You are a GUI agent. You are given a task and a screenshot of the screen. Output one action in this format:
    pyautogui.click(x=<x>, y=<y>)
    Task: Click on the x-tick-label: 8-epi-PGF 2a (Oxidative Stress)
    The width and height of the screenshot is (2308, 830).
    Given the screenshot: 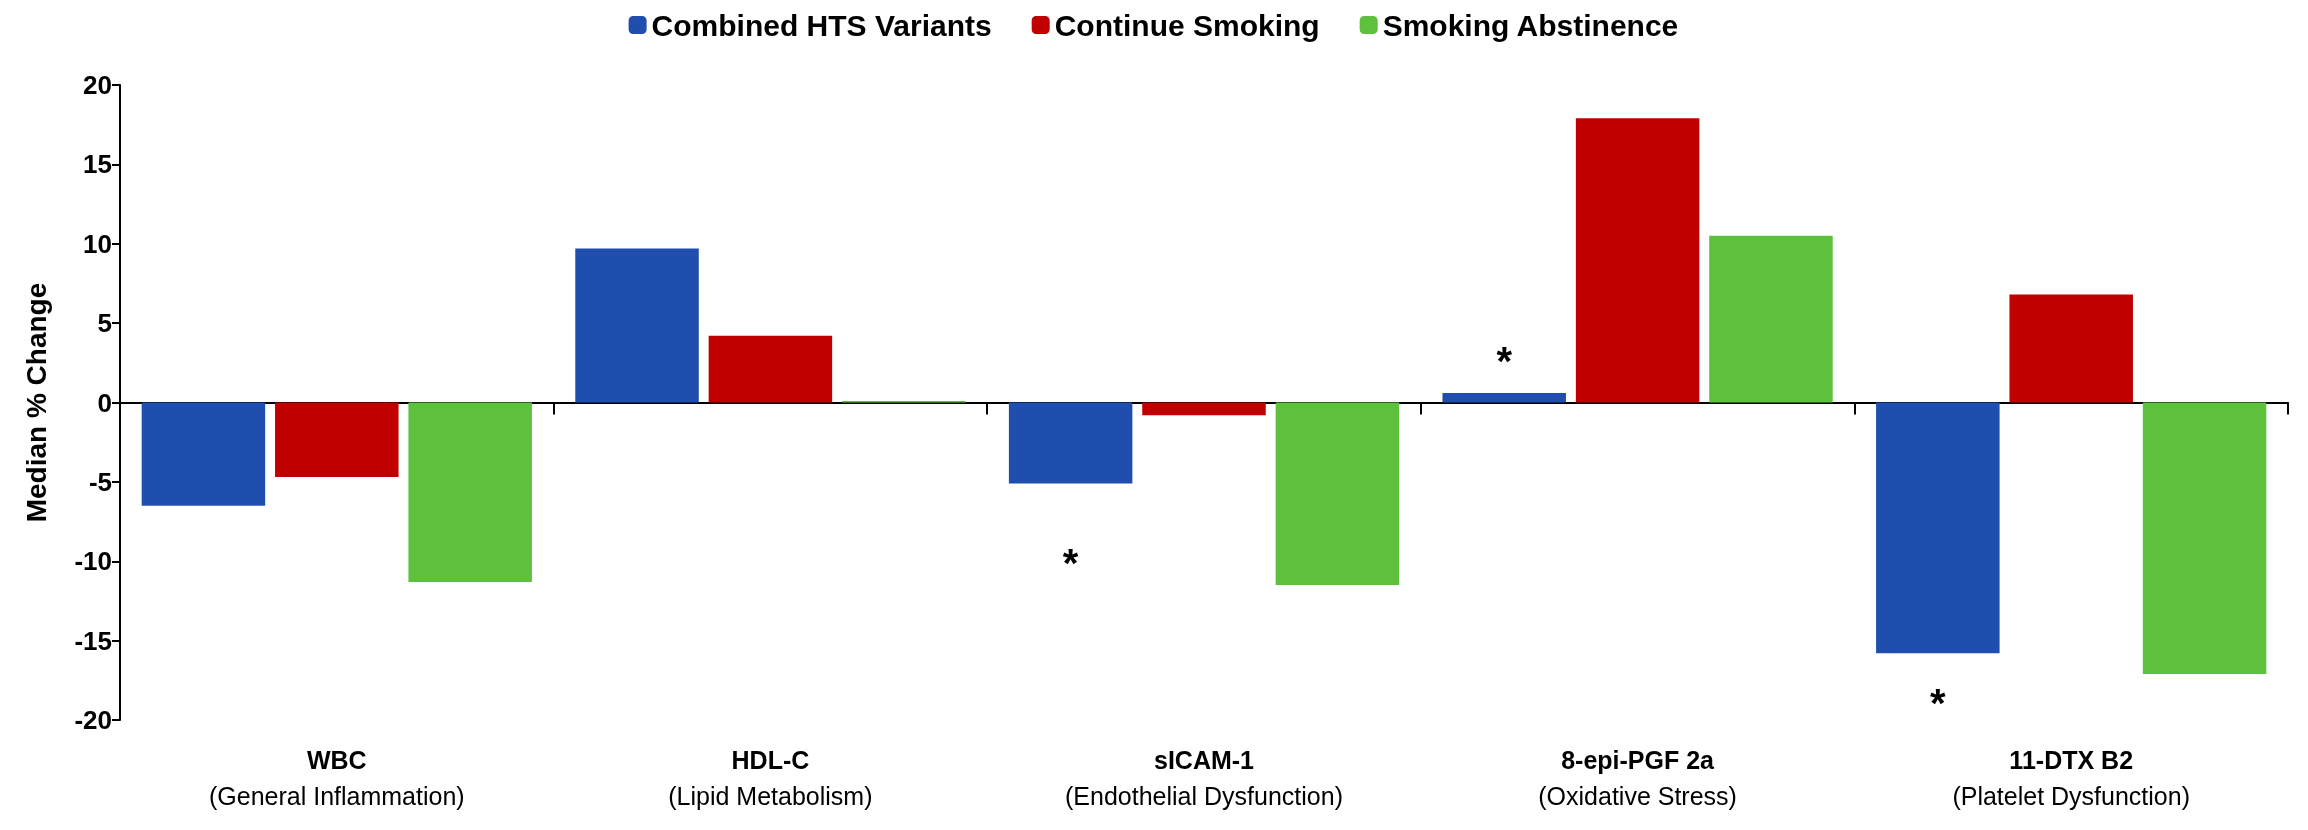 What is the action you would take?
    pyautogui.click(x=1637, y=778)
    